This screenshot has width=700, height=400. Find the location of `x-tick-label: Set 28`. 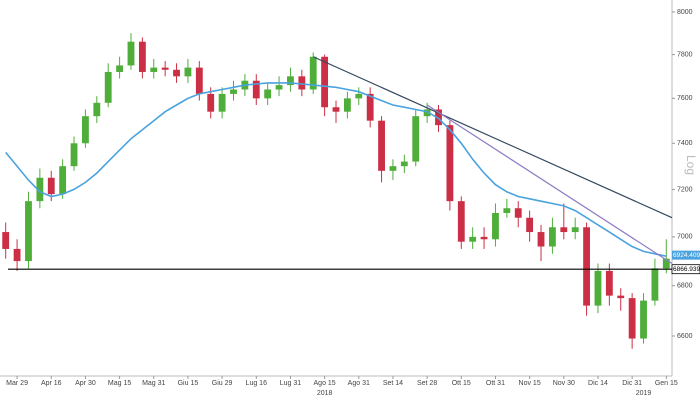

x-tick-label: Set 28 is located at coordinates (427, 383).